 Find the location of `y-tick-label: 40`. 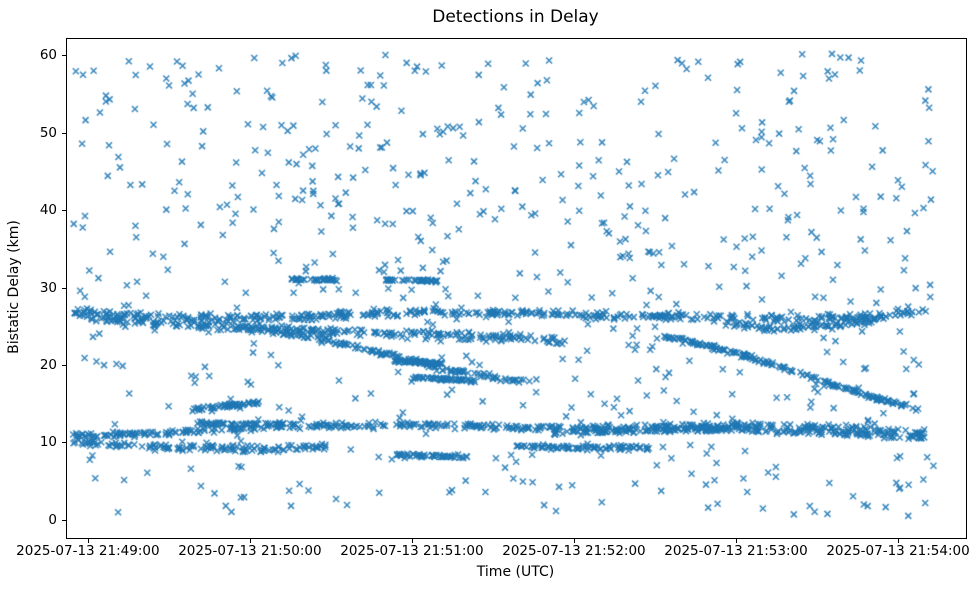

y-tick-label: 40 is located at coordinates (48, 210).